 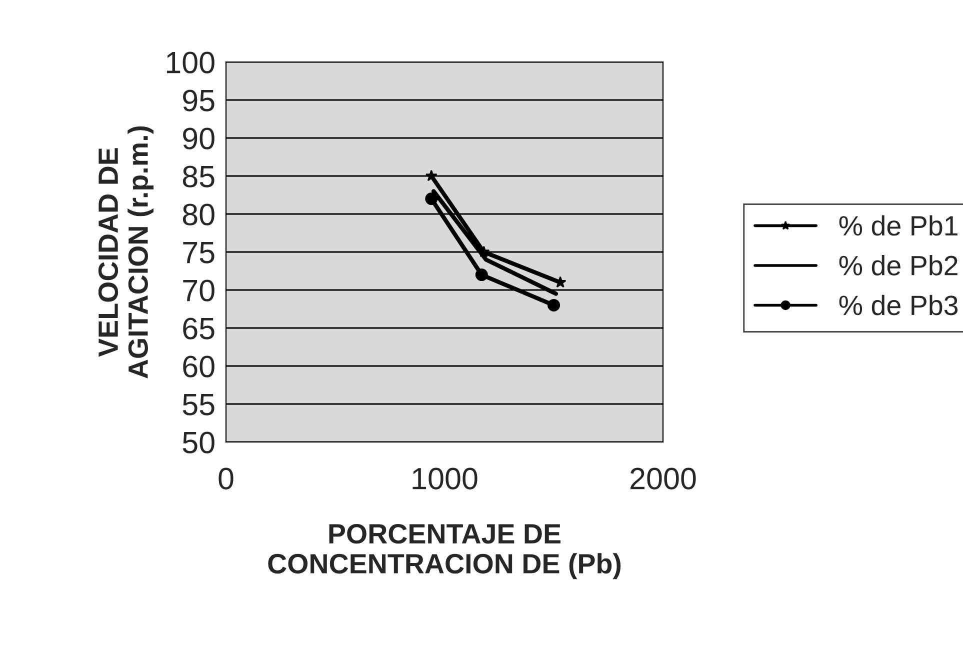 I want to click on y-tick-label: 100, so click(x=190, y=63).